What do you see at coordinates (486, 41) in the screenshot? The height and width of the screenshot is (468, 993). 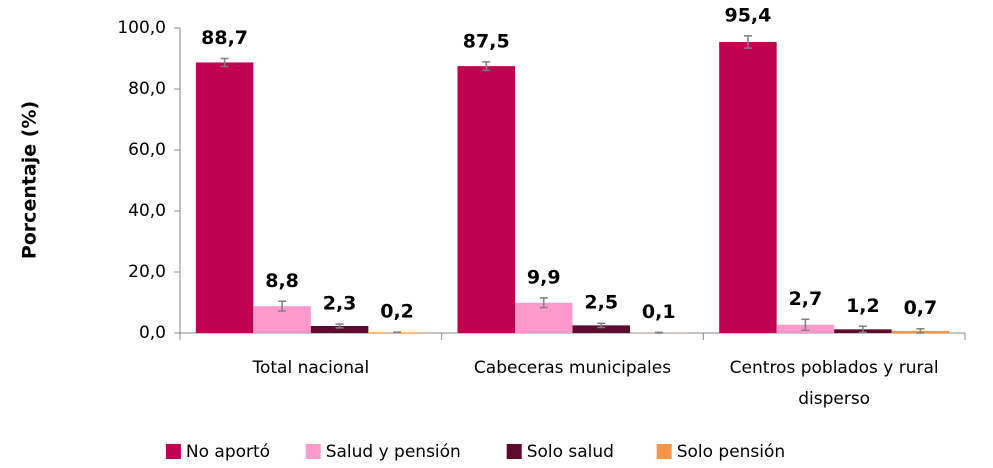 I see `value-label: 87,5` at bounding box center [486, 41].